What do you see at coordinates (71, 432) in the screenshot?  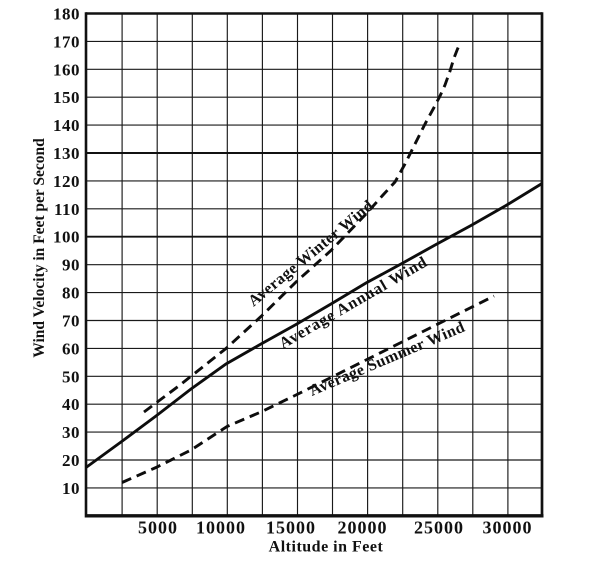 I see `svg-text: 30` at bounding box center [71, 432].